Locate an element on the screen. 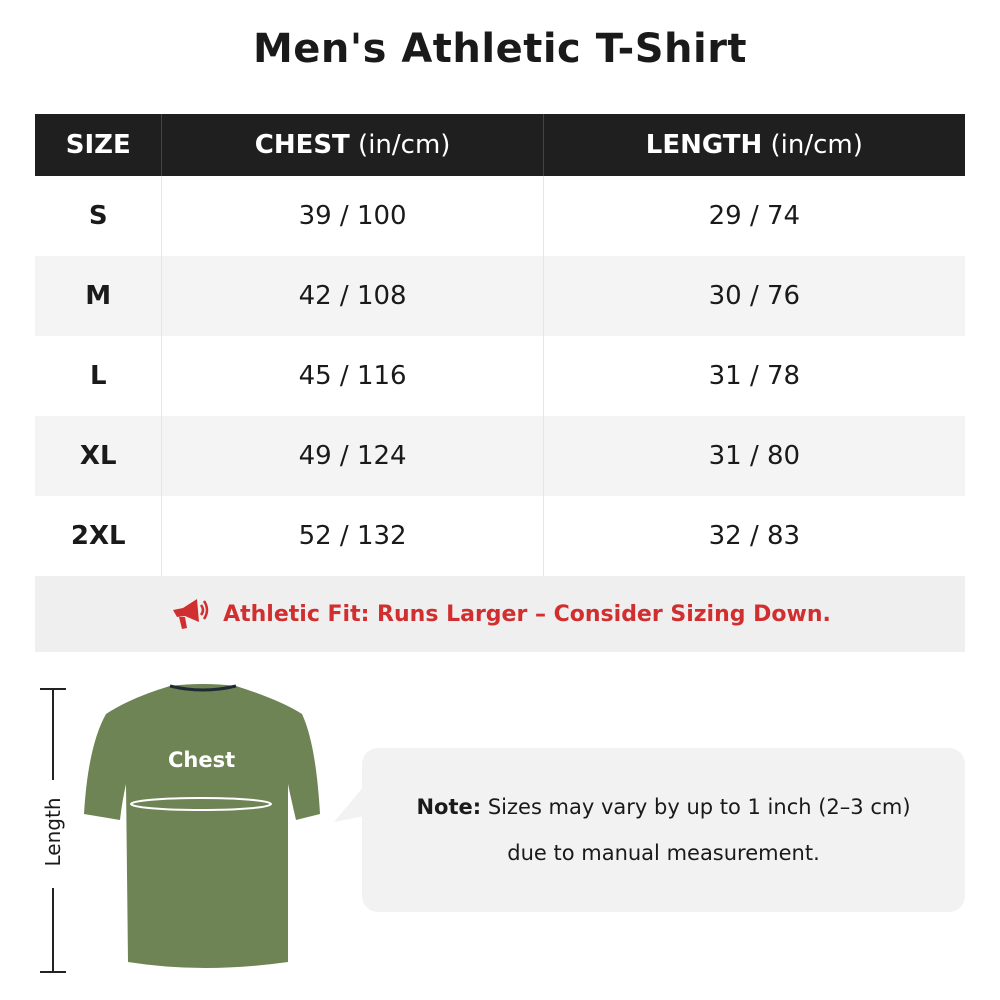  length-cell: 30 / 76 is located at coordinates (754, 296).